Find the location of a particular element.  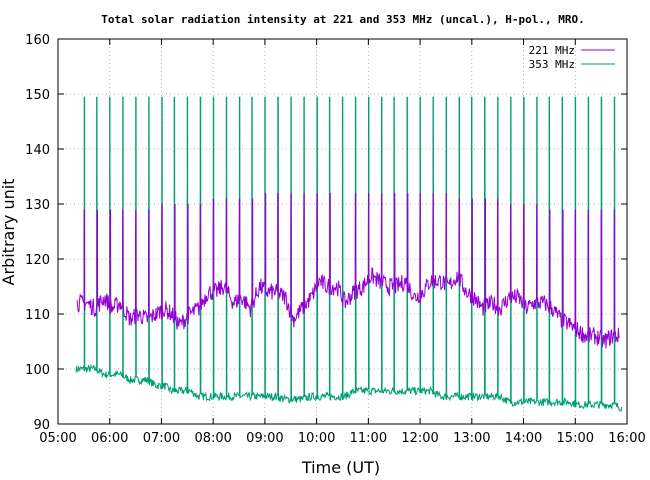

y-axis-label: Arbitrary unit is located at coordinates (9, 232).